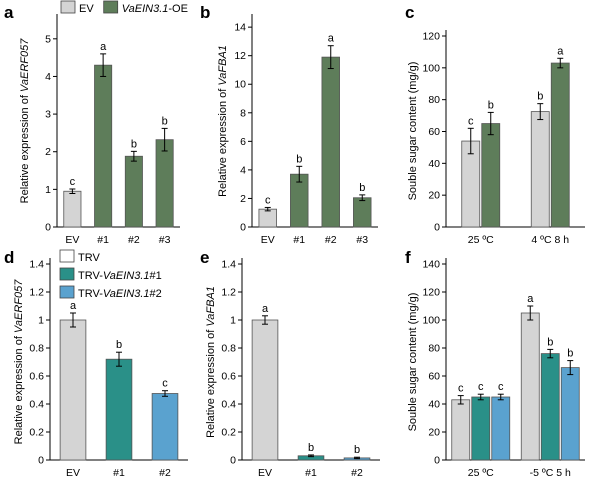 The width and height of the screenshot is (596, 494). What do you see at coordinates (134, 144) in the screenshot?
I see `sig-letter-a-2: b` at bounding box center [134, 144].